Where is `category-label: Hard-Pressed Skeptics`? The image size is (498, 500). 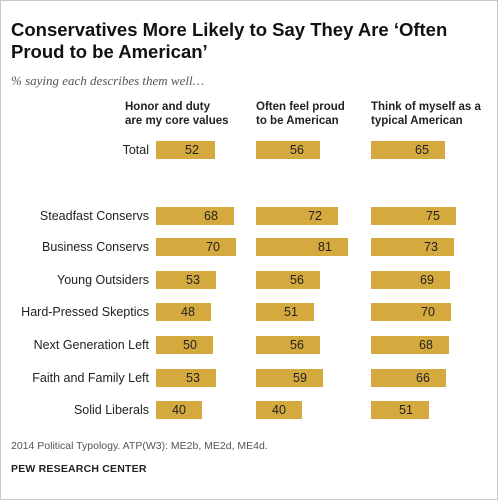
category-label: Hard-Pressed Skeptics is located at coordinates (85, 312).